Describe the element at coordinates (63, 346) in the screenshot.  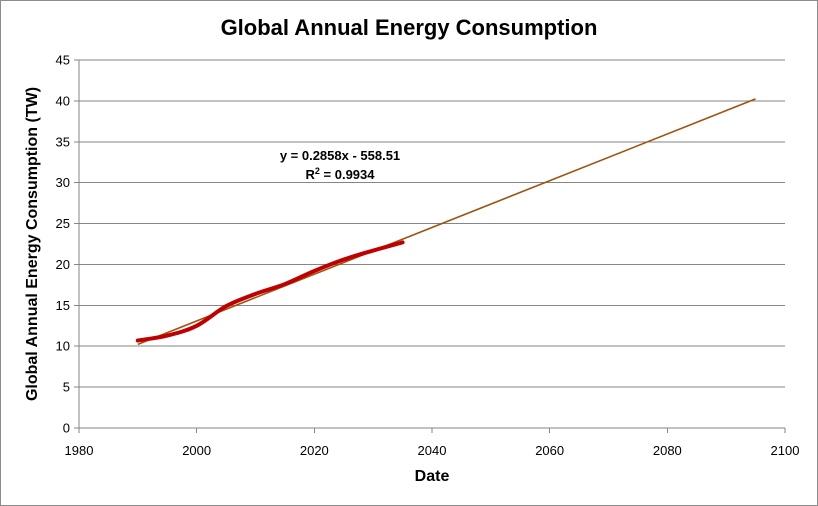
I see `y-tick-label: 10` at that location.